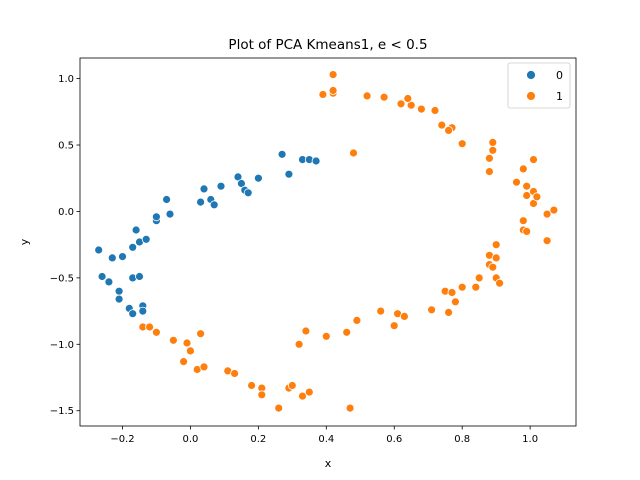 Image resolution: width=640 pixels, height=480 pixels. What do you see at coordinates (258, 439) in the screenshot?
I see `x-tick-label: 0.2` at bounding box center [258, 439].